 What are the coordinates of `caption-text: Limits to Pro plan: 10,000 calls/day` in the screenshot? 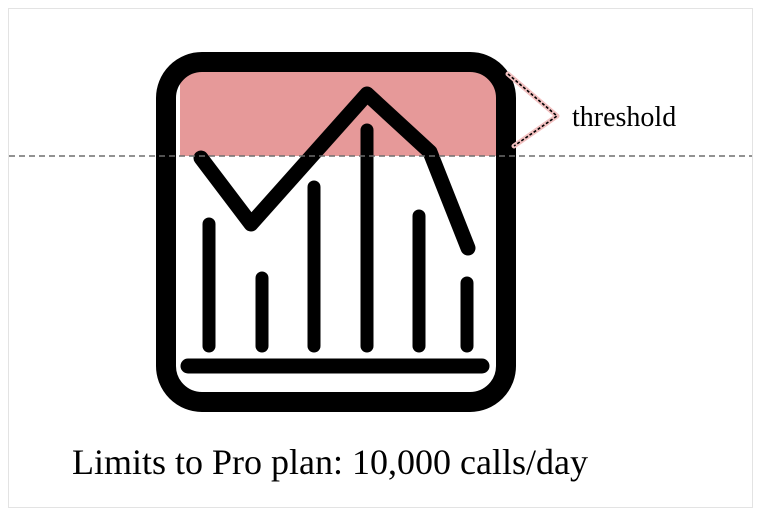 It's located at (330, 462).